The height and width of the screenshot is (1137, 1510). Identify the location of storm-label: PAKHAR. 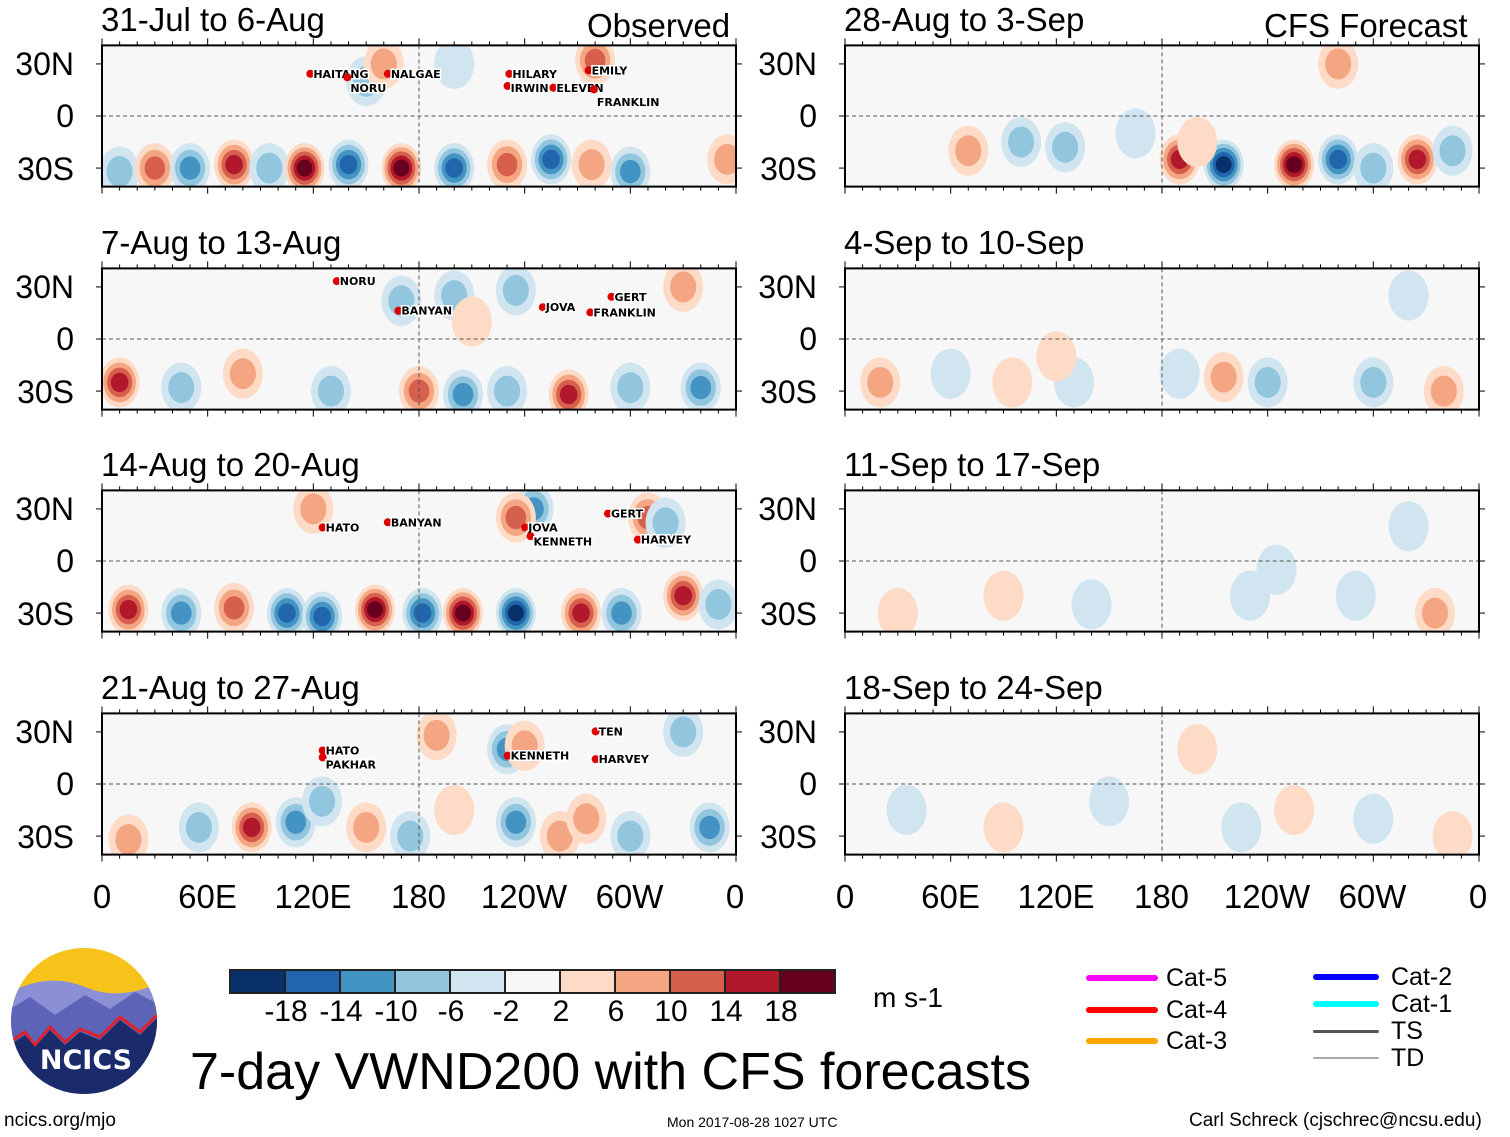
(351, 764).